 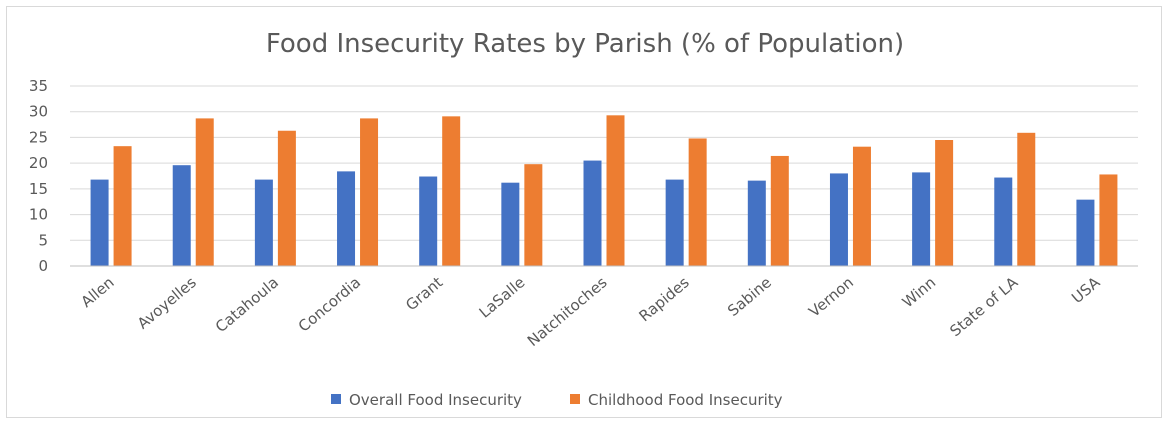 I want to click on x-category-label: Vernon, so click(x=831, y=296).